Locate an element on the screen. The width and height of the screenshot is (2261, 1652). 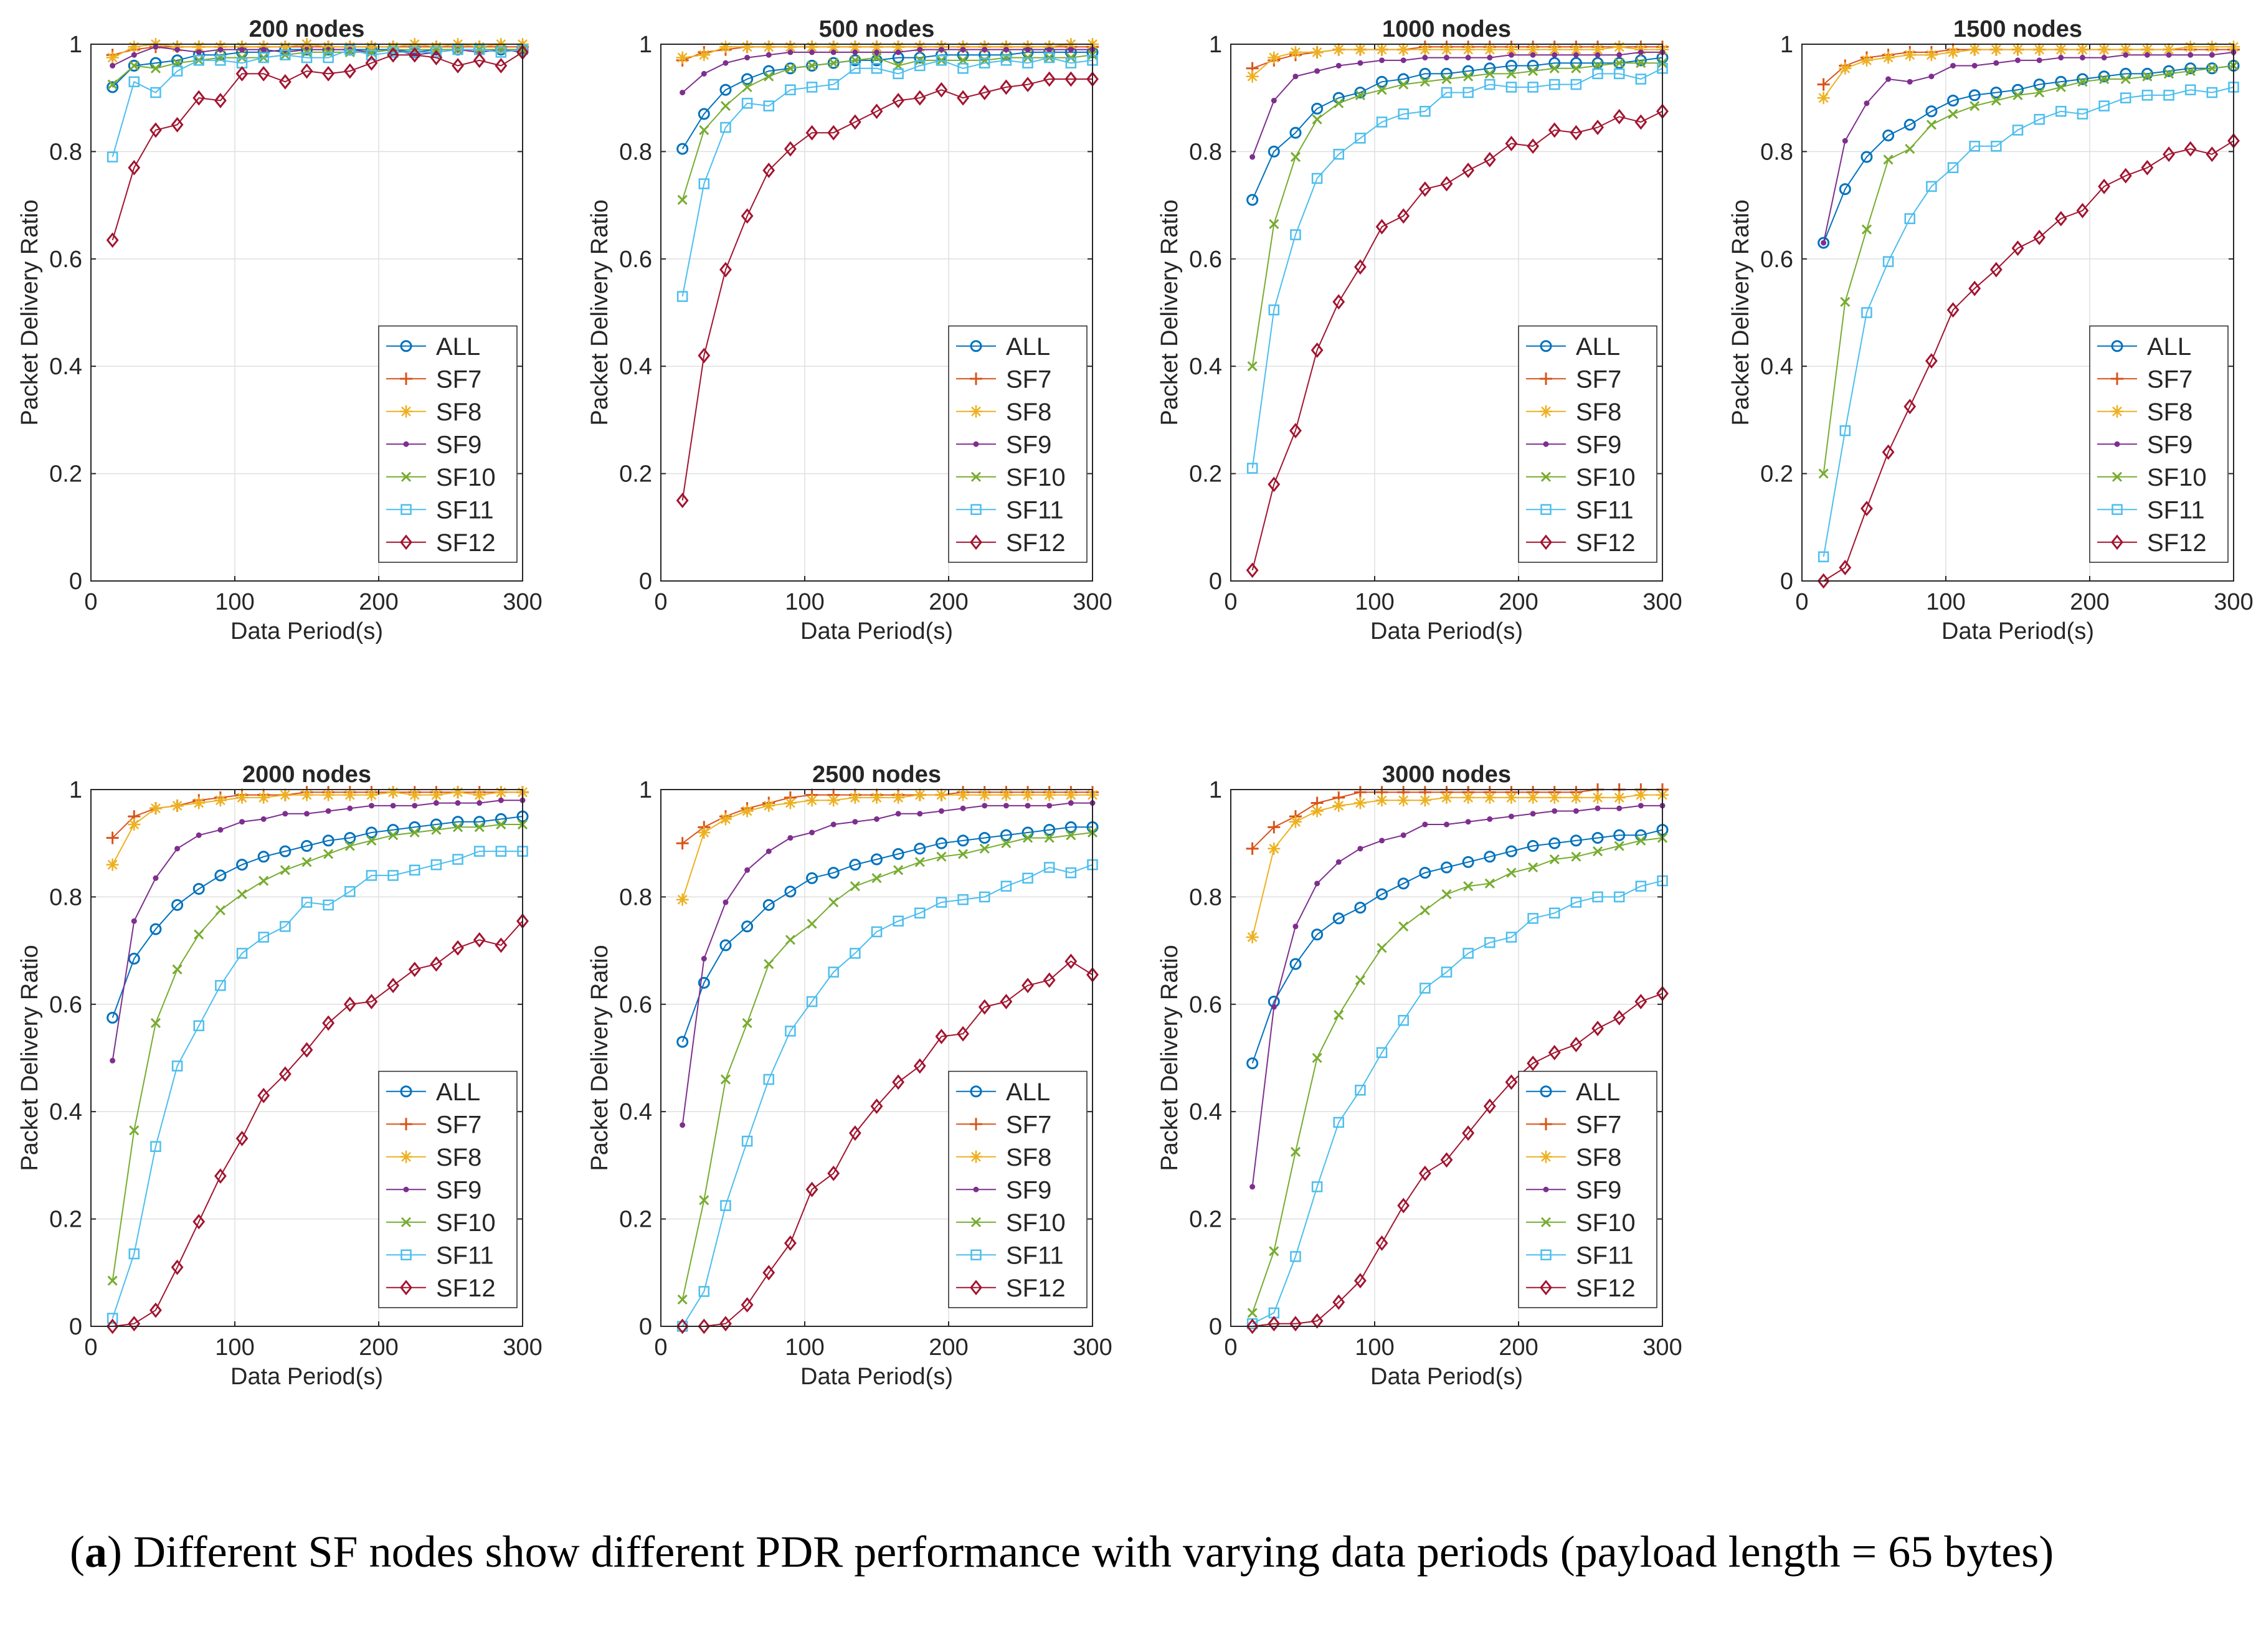
caption-label: a is located at coordinates (95, 1552).